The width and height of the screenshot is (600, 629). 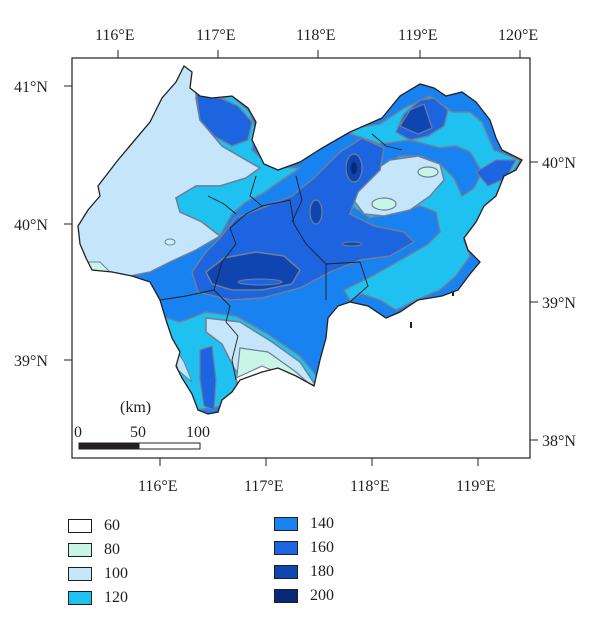 What do you see at coordinates (534, 301) in the screenshot?
I see `right-ticks` at bounding box center [534, 301].